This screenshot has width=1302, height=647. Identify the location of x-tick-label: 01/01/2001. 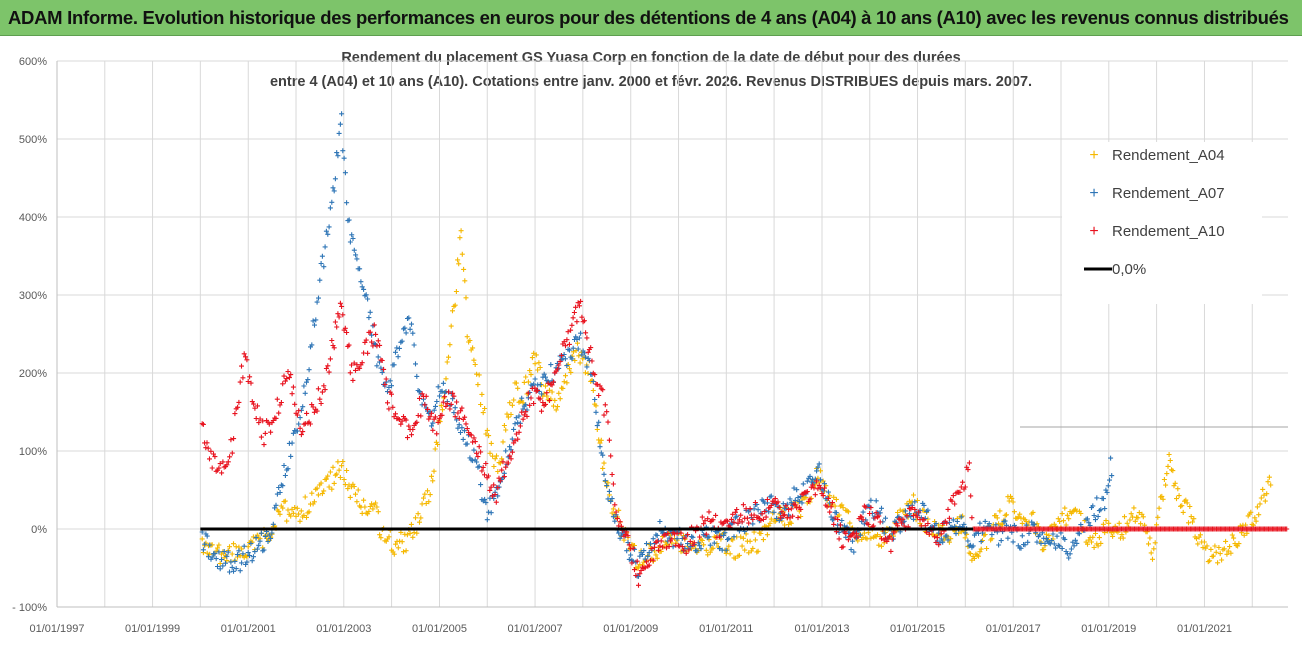
(248, 629).